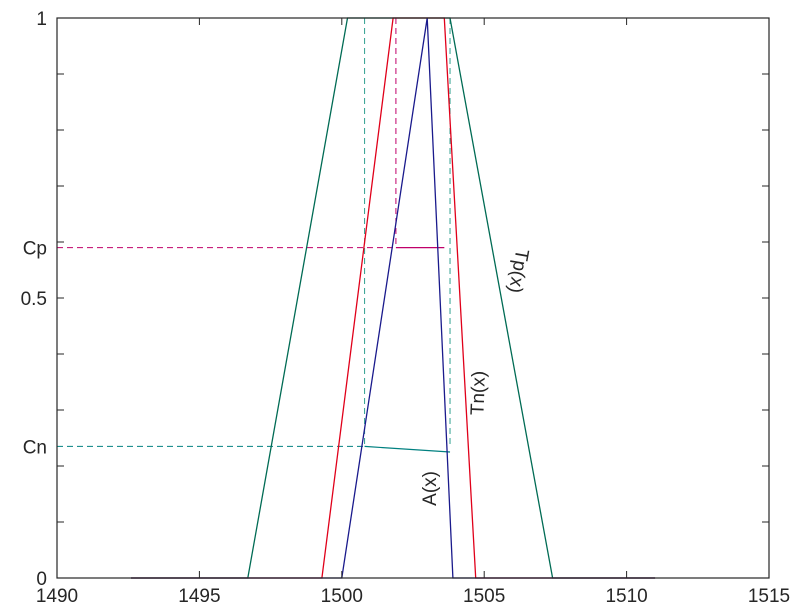 Image resolution: width=800 pixels, height=612 pixels. Describe the element at coordinates (35, 249) in the screenshot. I see `y-extra-label-0: Cp` at that location.